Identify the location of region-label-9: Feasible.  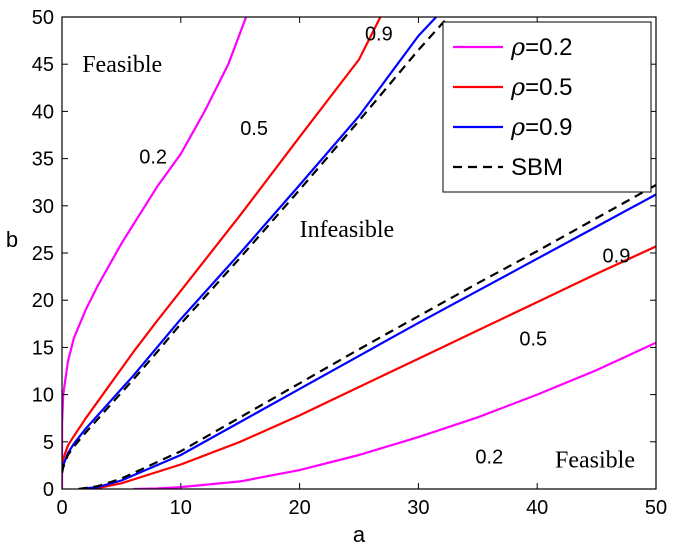
(595, 460).